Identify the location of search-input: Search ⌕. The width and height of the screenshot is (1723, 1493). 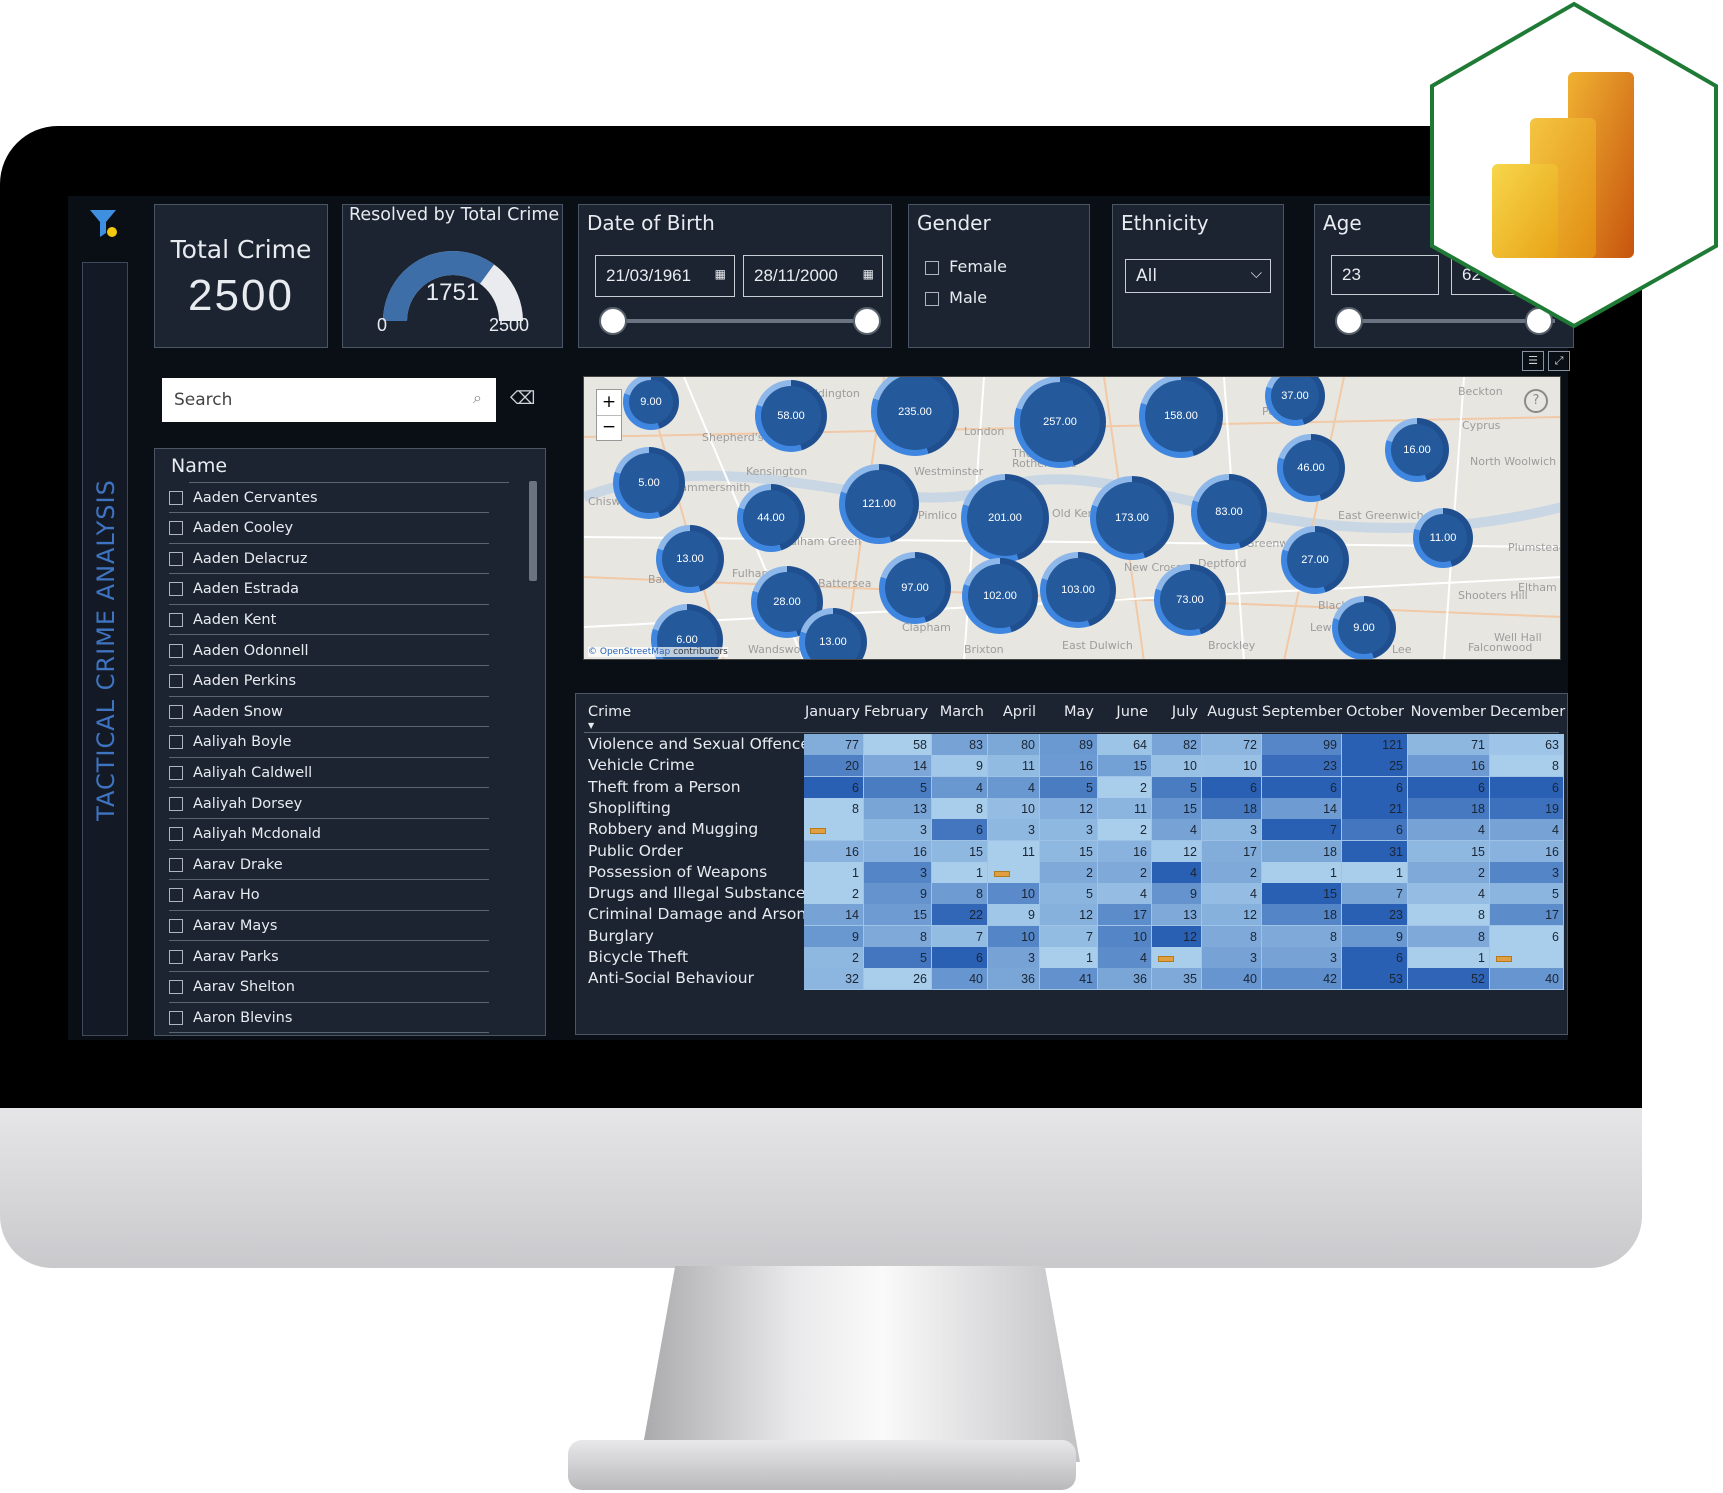
(329, 400).